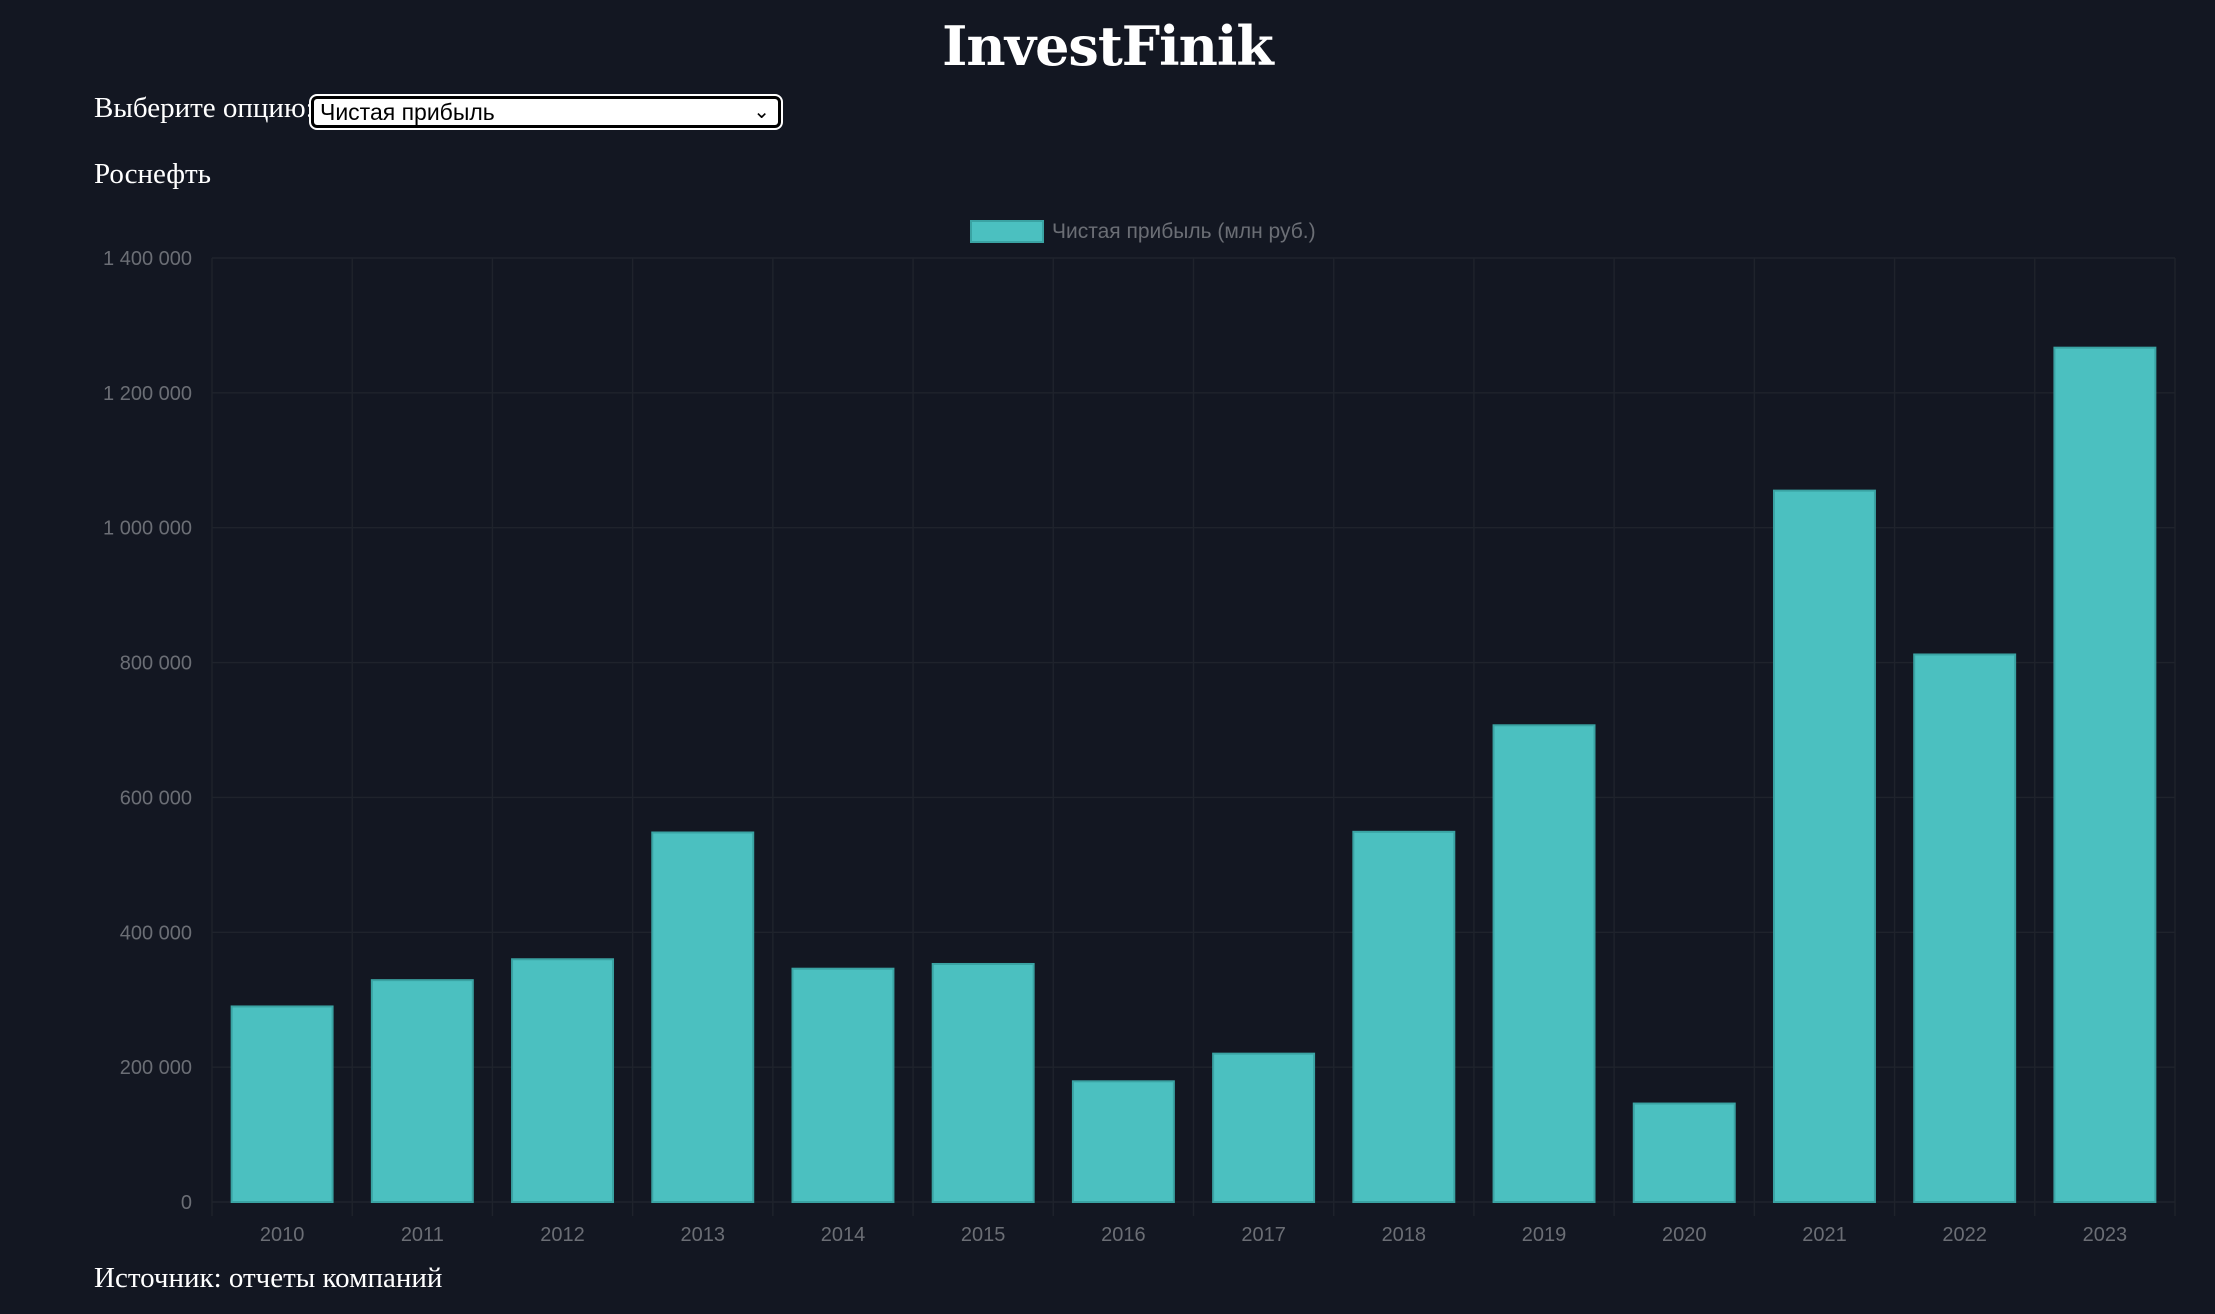 This screenshot has height=1314, width=2215. I want to click on y-tick-label: 1 000 000, so click(147, 529).